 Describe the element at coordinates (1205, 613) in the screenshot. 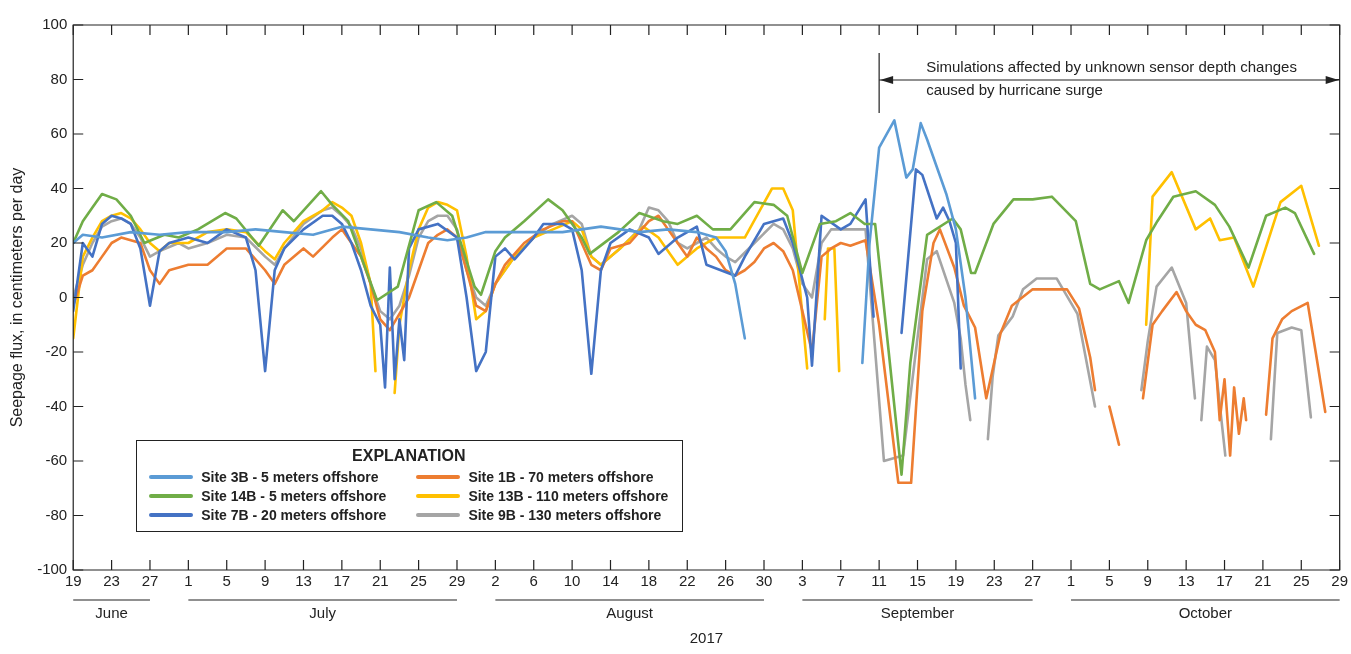

I see `text: October` at that location.